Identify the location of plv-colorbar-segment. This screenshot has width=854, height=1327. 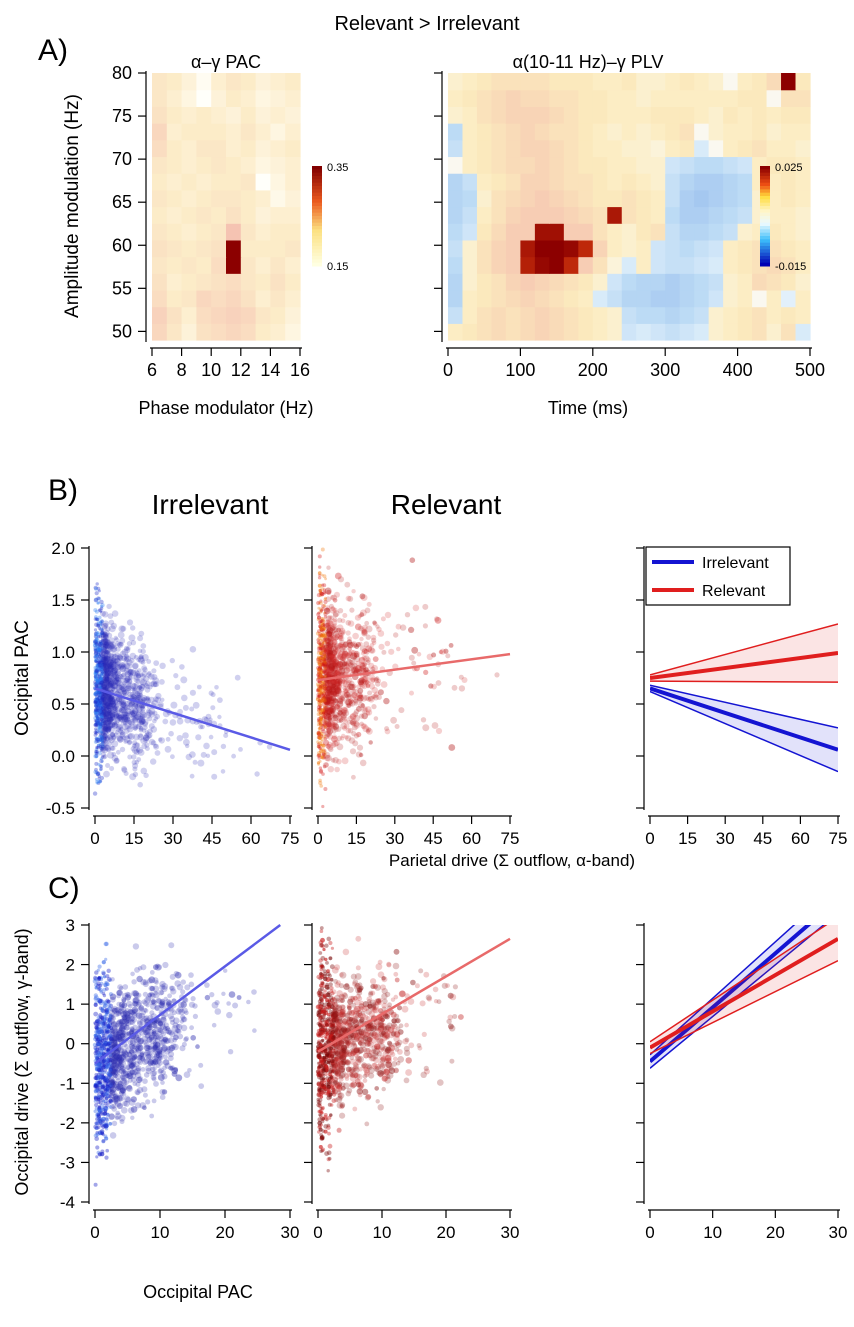
(765, 174).